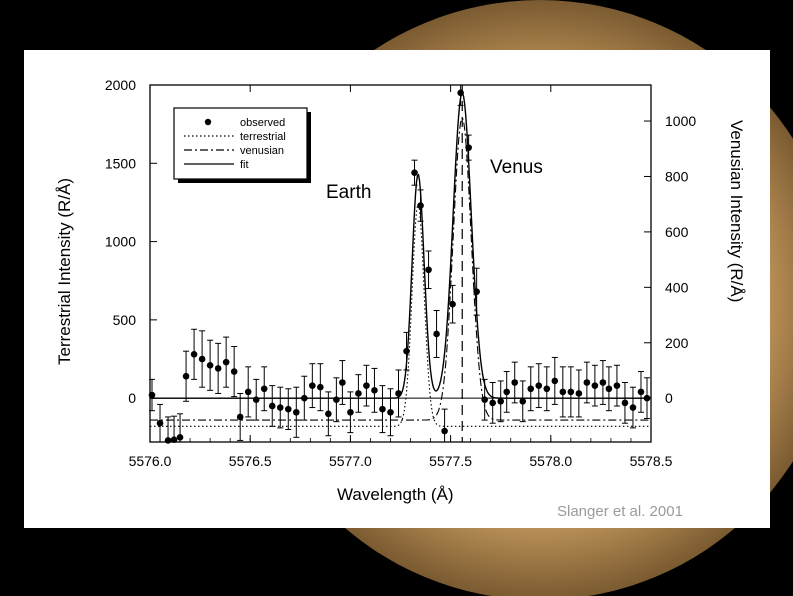  I want to click on x-tick-label: 5578.5, so click(651, 461).